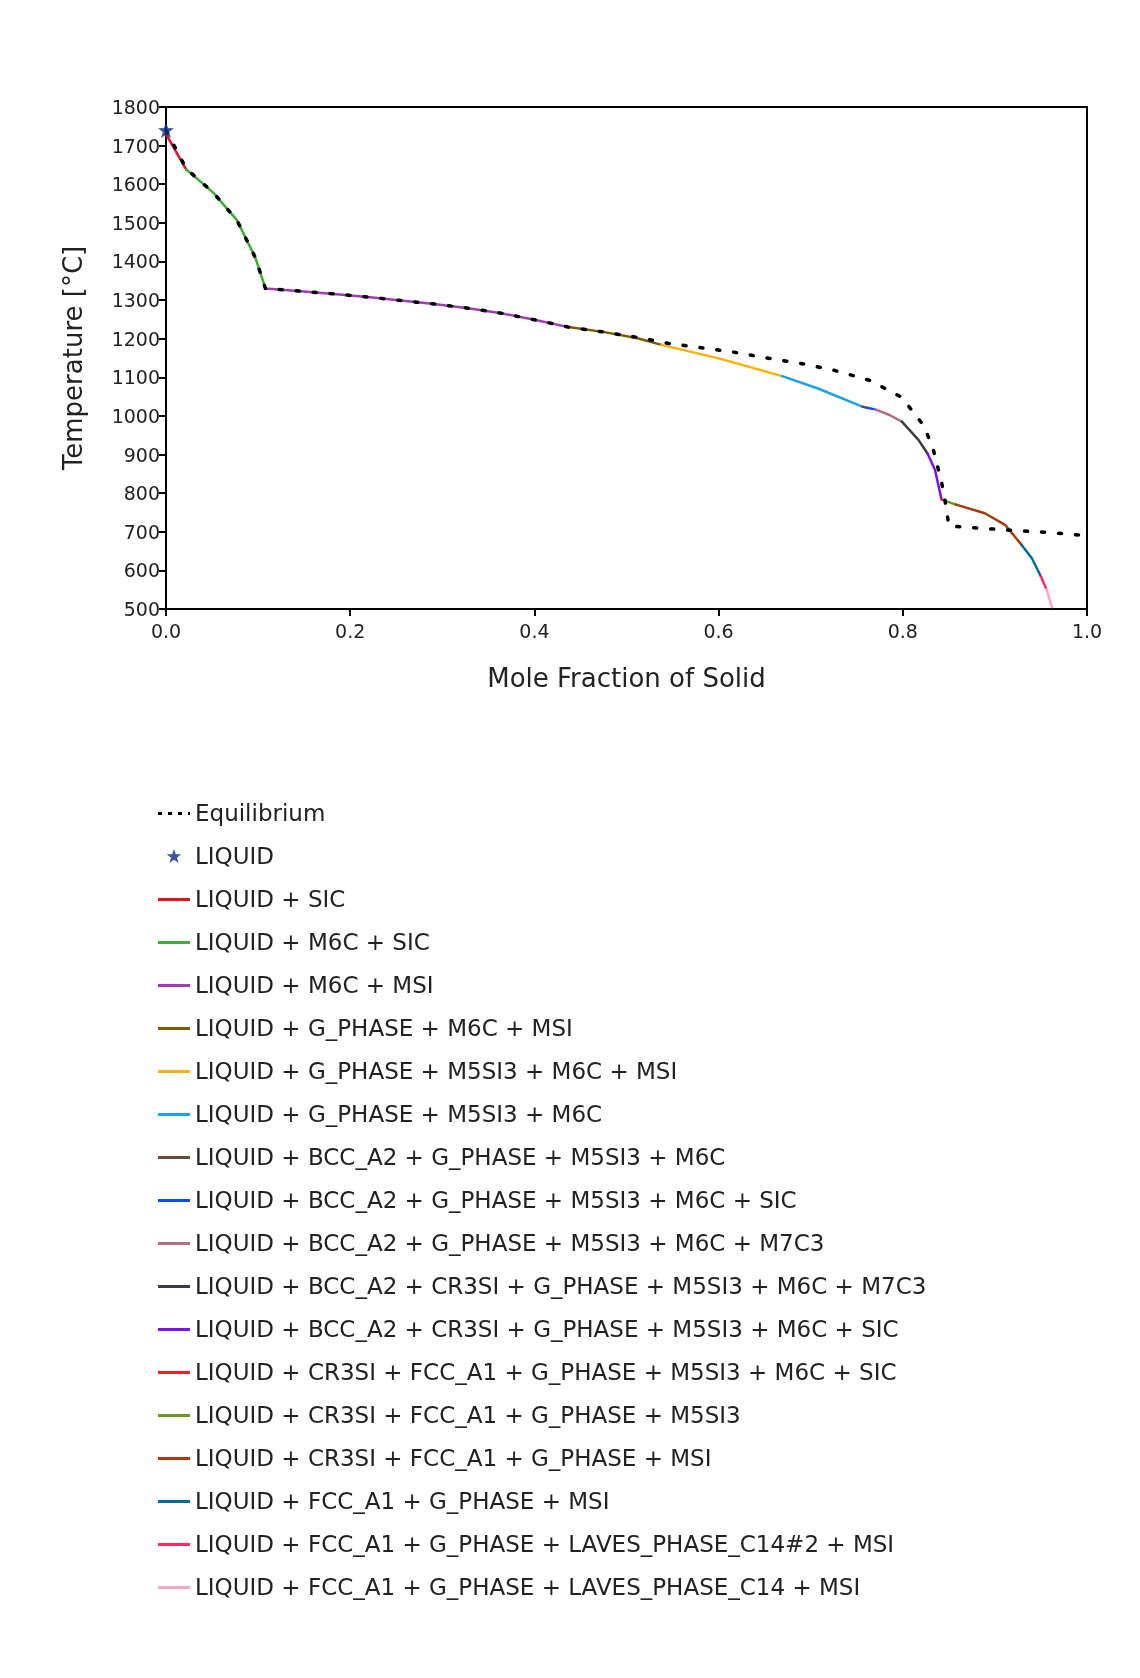 The height and width of the screenshot is (1678, 1140). What do you see at coordinates (135, 261) in the screenshot?
I see `y-tick-label: 1400` at bounding box center [135, 261].